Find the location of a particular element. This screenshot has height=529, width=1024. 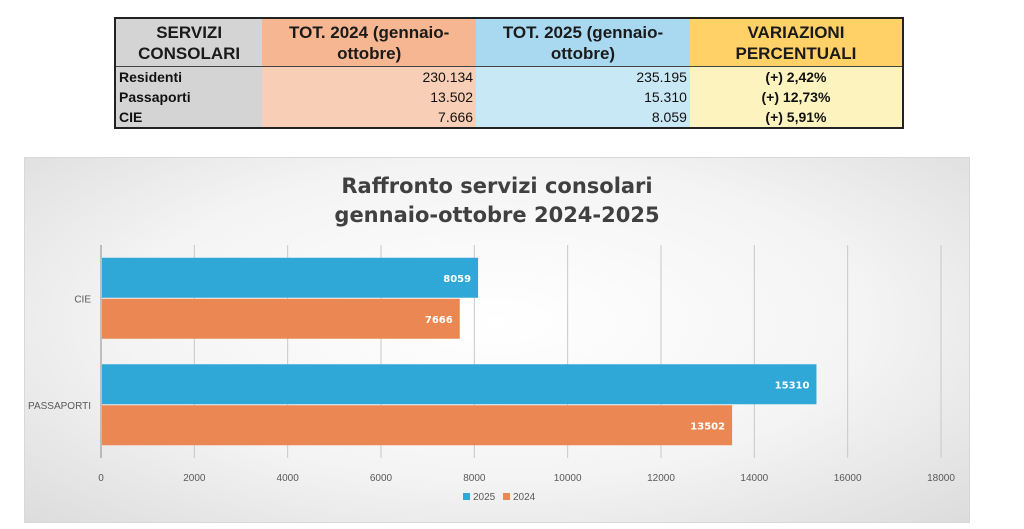

cell-2025: 15.310 is located at coordinates (583, 97).